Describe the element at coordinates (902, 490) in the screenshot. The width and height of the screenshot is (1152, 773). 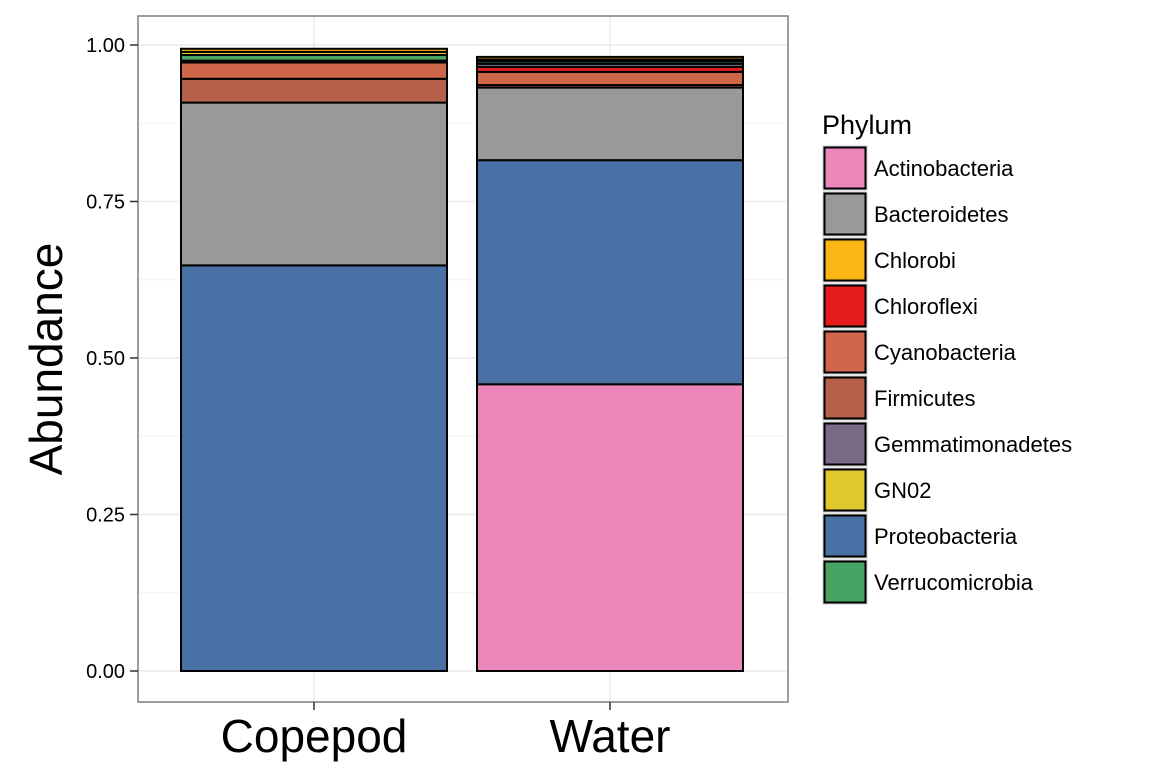
I see `legend-label: GN02` at that location.